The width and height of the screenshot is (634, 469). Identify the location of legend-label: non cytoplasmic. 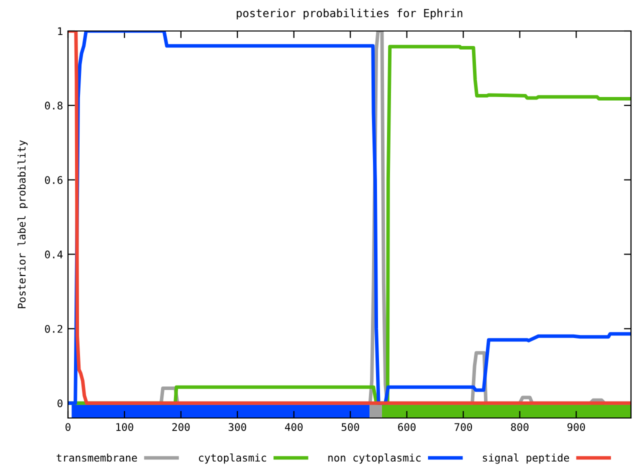
(374, 459).